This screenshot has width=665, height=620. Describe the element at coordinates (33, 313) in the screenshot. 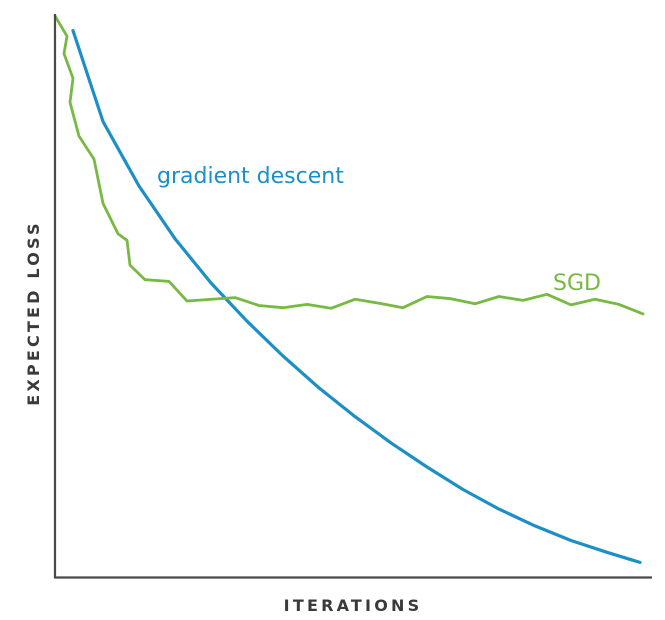

I see `y-axis-title: EXPECTED LOSS` at that location.